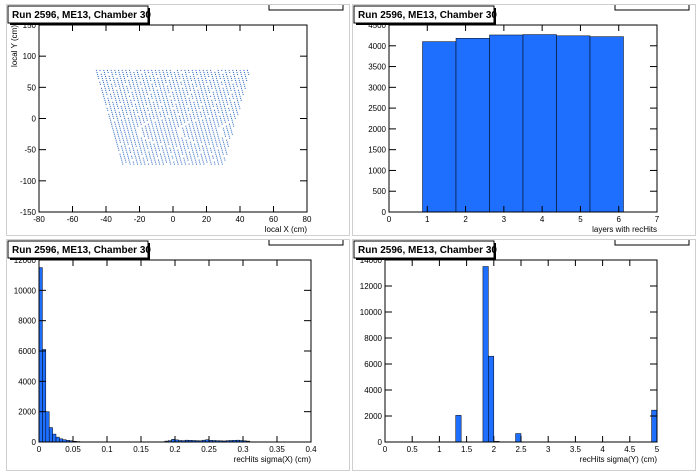 The height and width of the screenshot is (472, 696). I want to click on x-axis-label: layers with recHits, so click(624, 229).